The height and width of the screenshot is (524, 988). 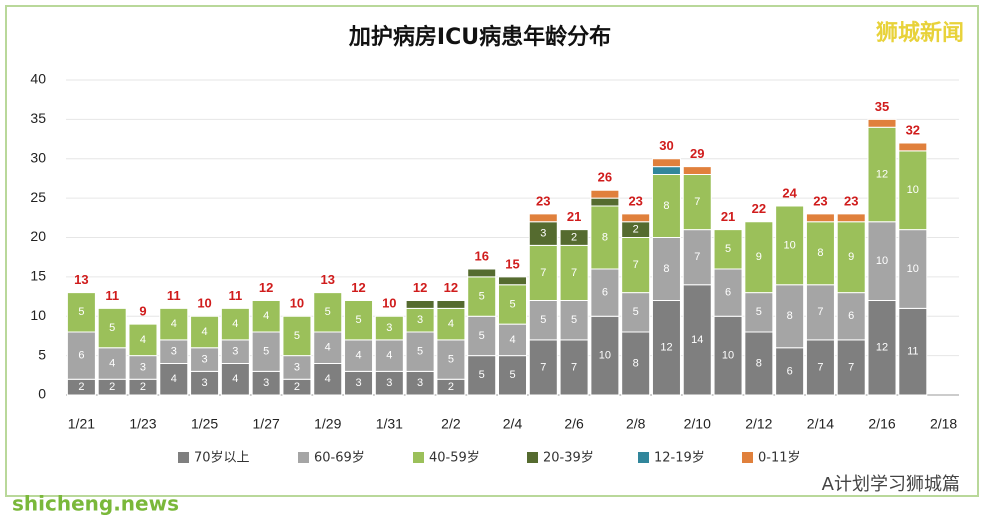 I want to click on total-label: 32, so click(x=913, y=129).